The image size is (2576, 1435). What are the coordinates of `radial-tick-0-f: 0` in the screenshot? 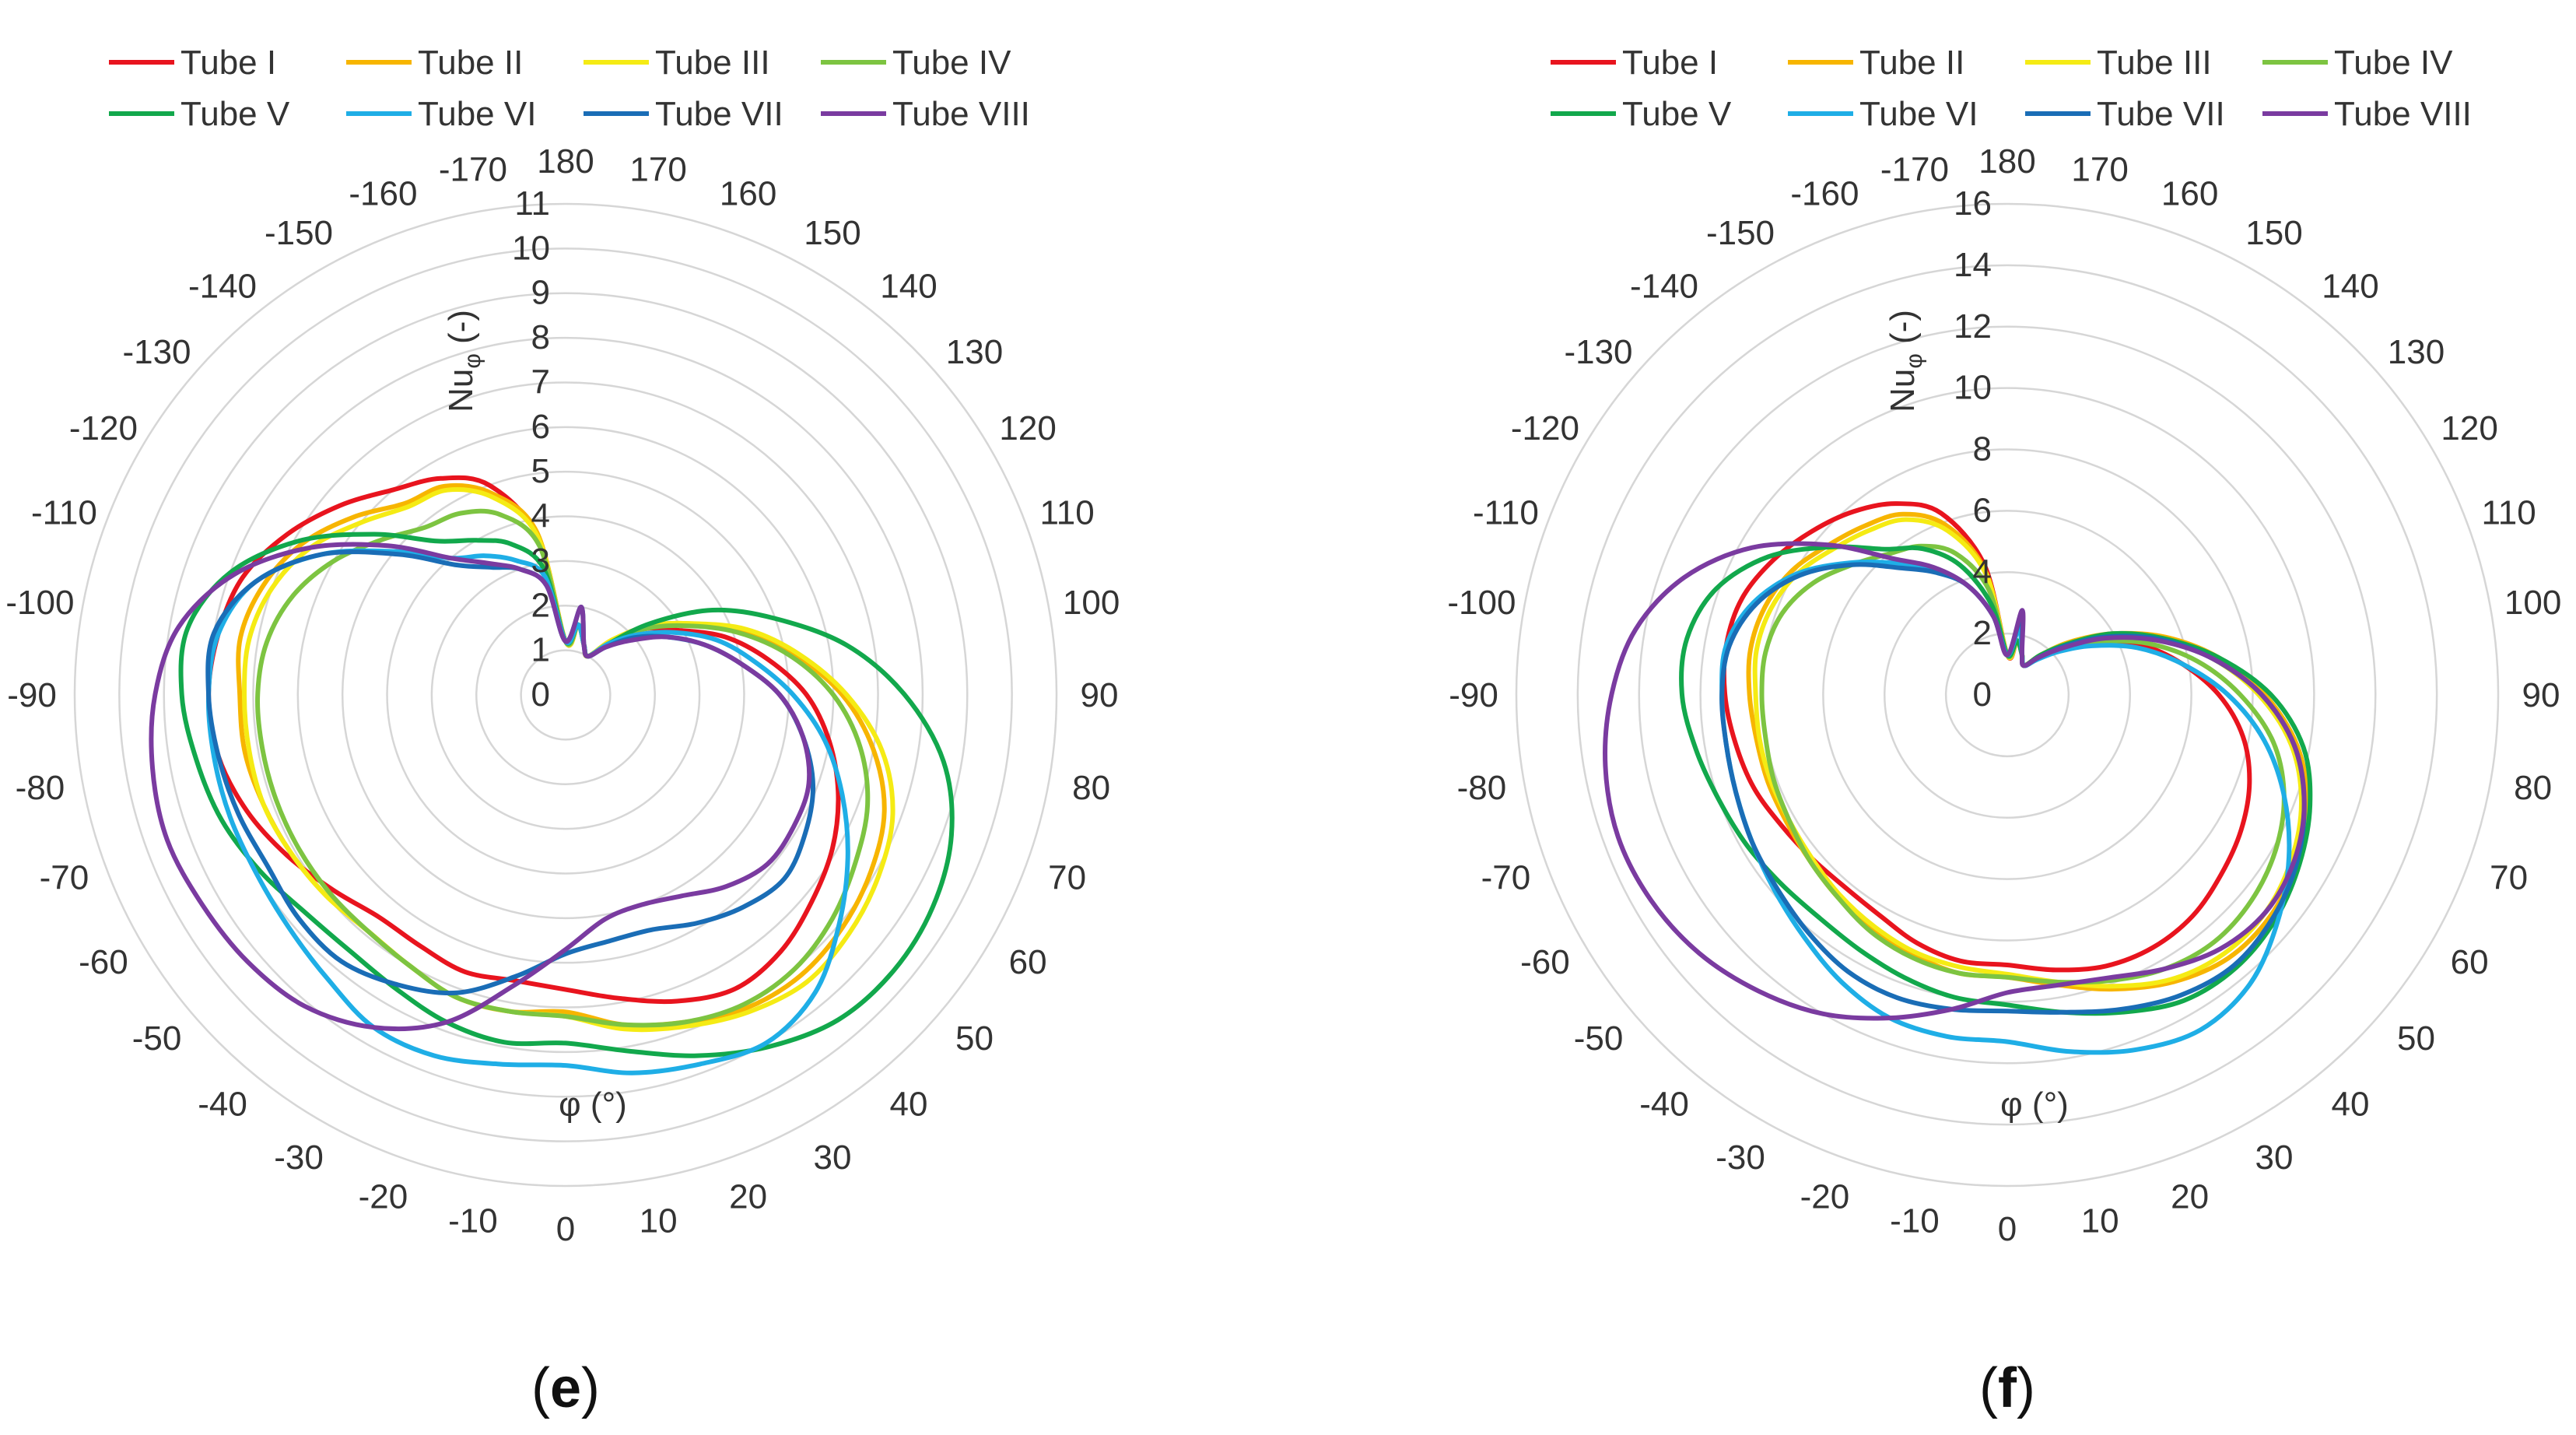 It's located at (1983, 694).